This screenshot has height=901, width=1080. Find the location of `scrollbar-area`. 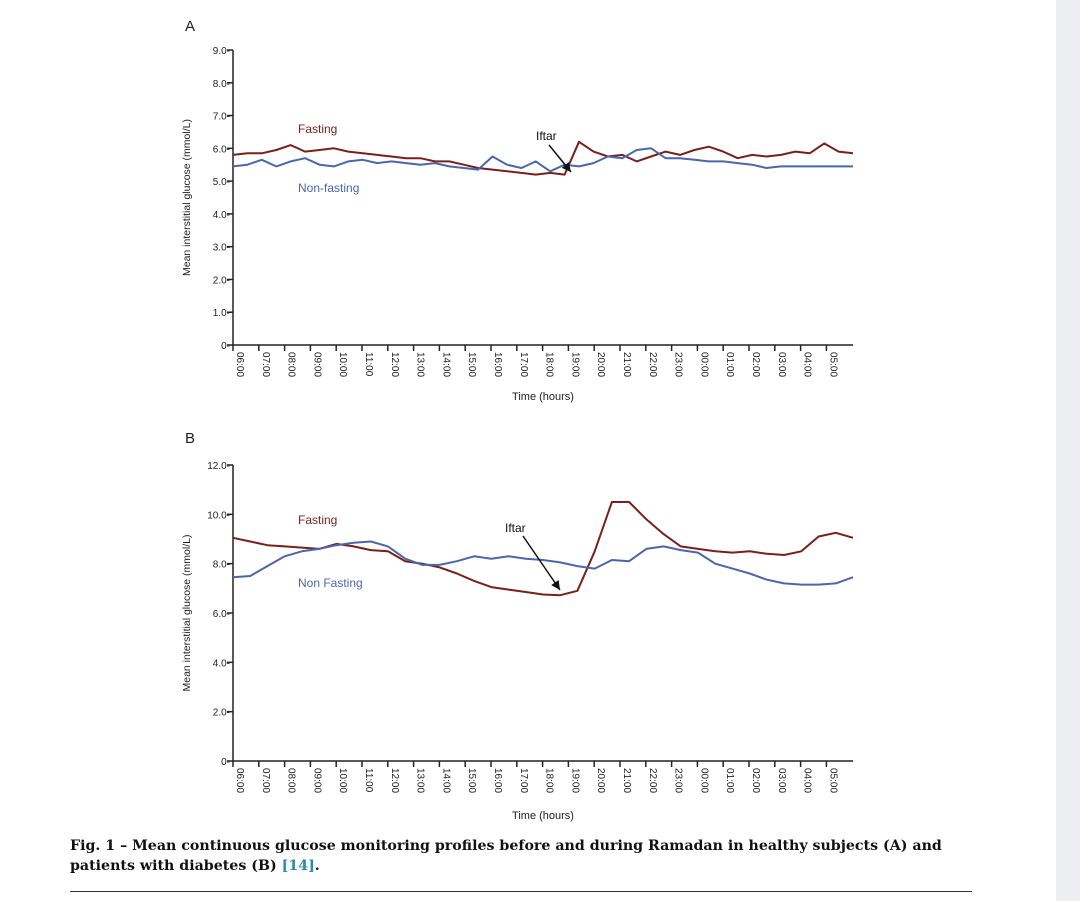

scrollbar-area is located at coordinates (1068, 450).